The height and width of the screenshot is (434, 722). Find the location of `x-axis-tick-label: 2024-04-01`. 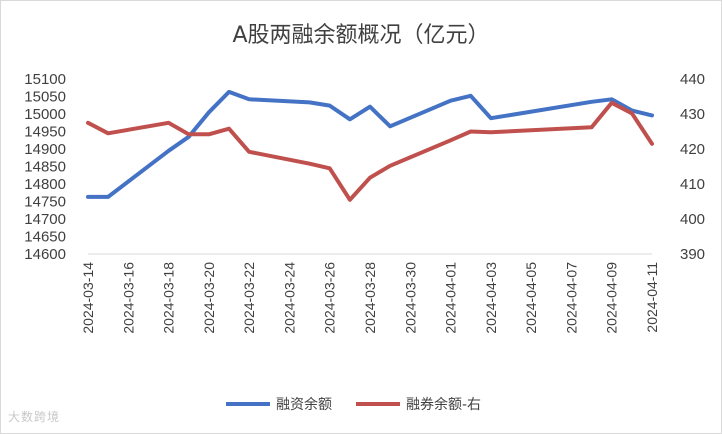

x-axis-tick-label: 2024-04-01 is located at coordinates (451, 298).